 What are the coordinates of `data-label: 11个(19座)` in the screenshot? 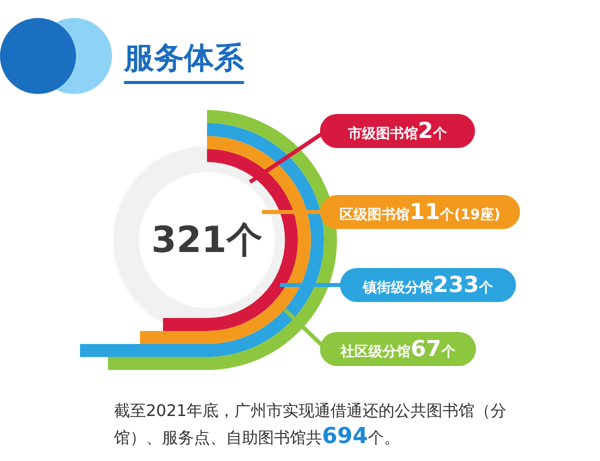 It's located at (455, 212).